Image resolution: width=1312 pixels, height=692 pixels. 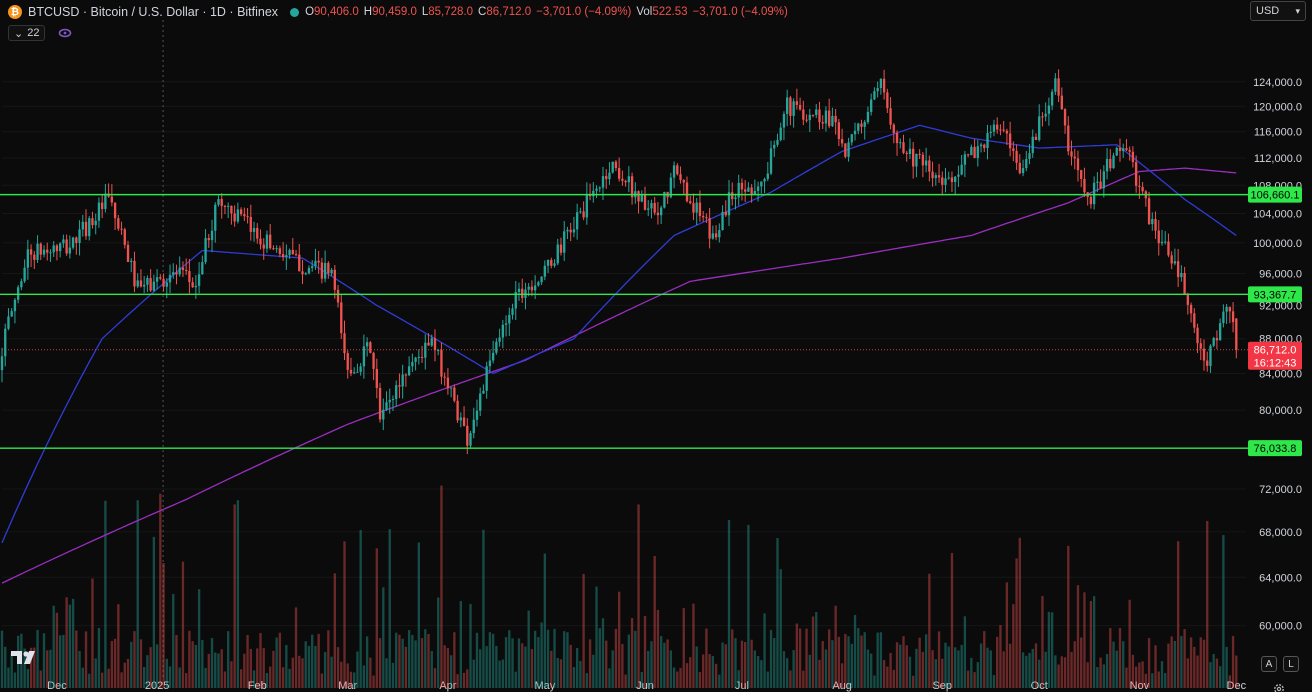 What do you see at coordinates (1269, 664) in the screenshot?
I see `auto-scale-button: A` at bounding box center [1269, 664].